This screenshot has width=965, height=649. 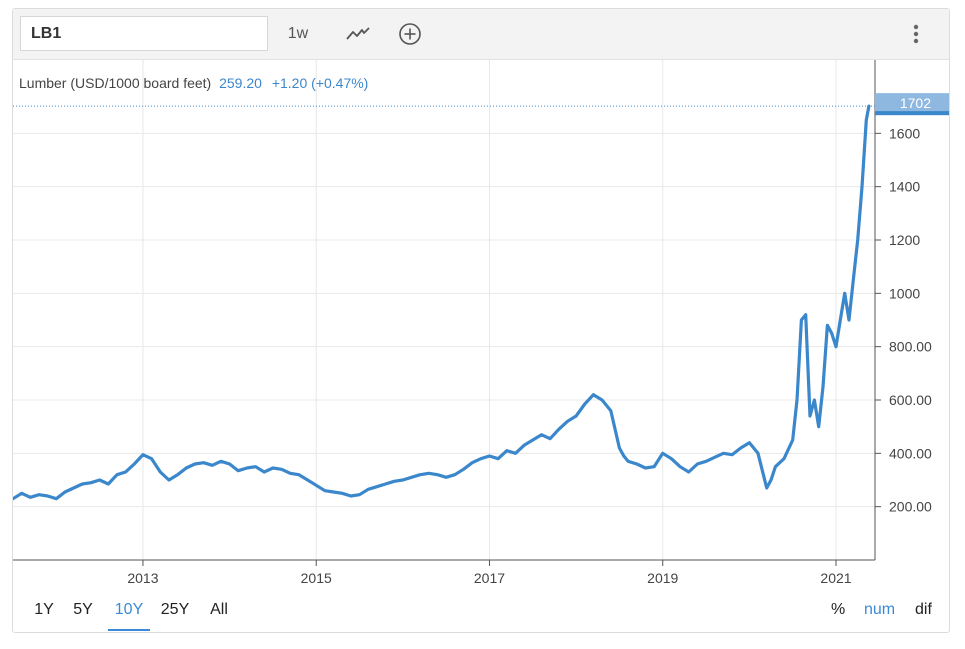 I want to click on last-price-tag: 1702, so click(x=912, y=104).